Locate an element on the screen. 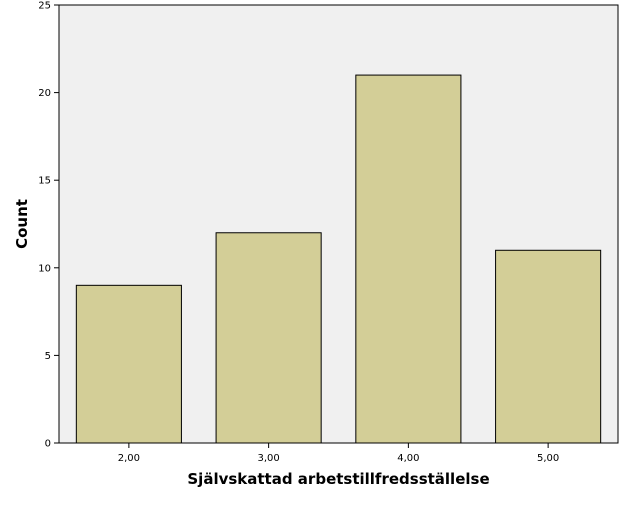 The height and width of the screenshot is (505, 626). y-tick-label: 20 is located at coordinates (44, 93).